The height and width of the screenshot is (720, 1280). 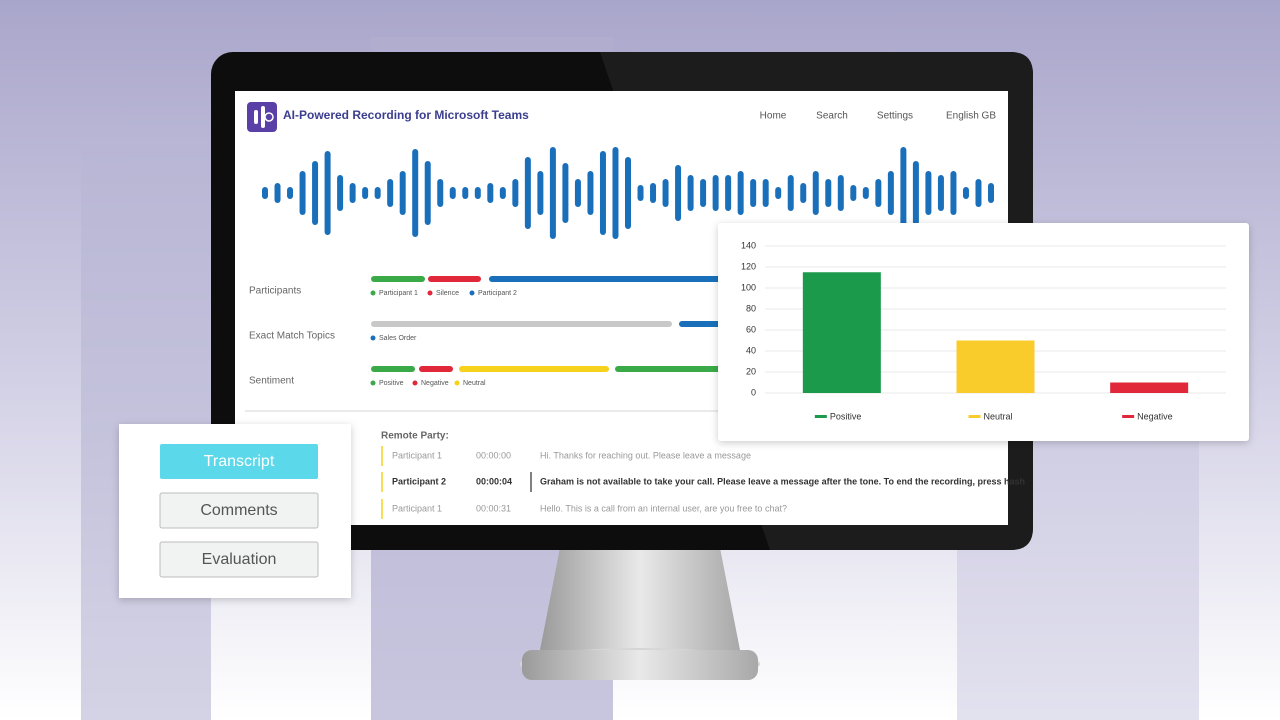 What do you see at coordinates (493, 455) in the screenshot?
I see `timestamp: 00:00:00` at bounding box center [493, 455].